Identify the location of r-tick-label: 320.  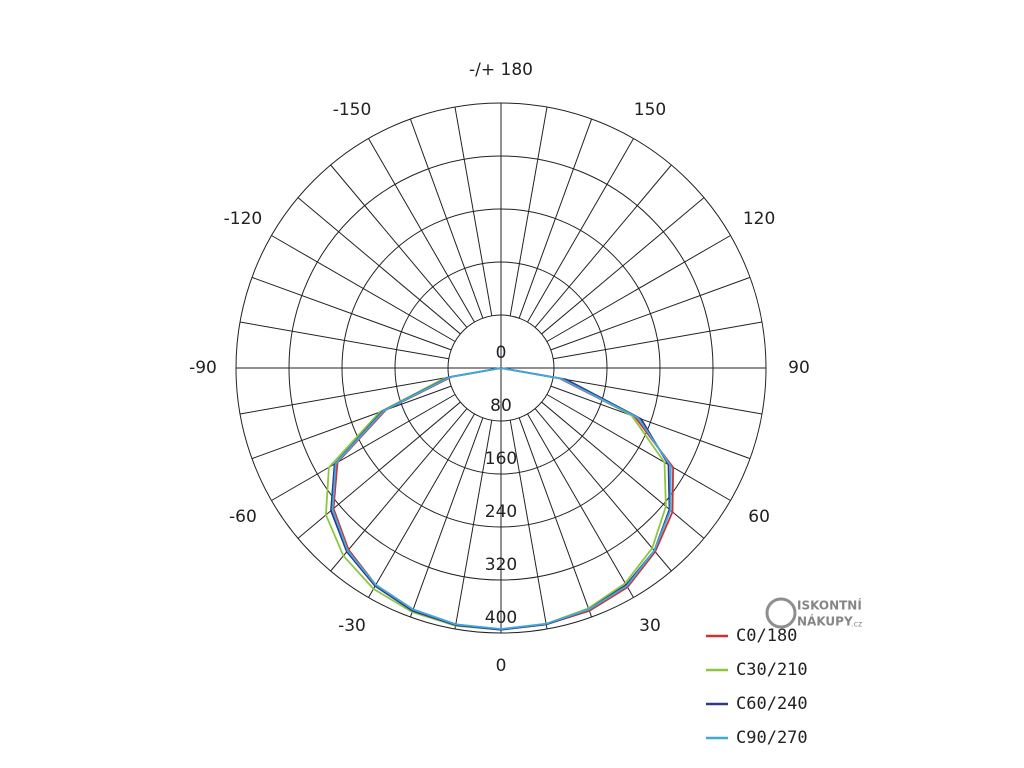
(501, 565).